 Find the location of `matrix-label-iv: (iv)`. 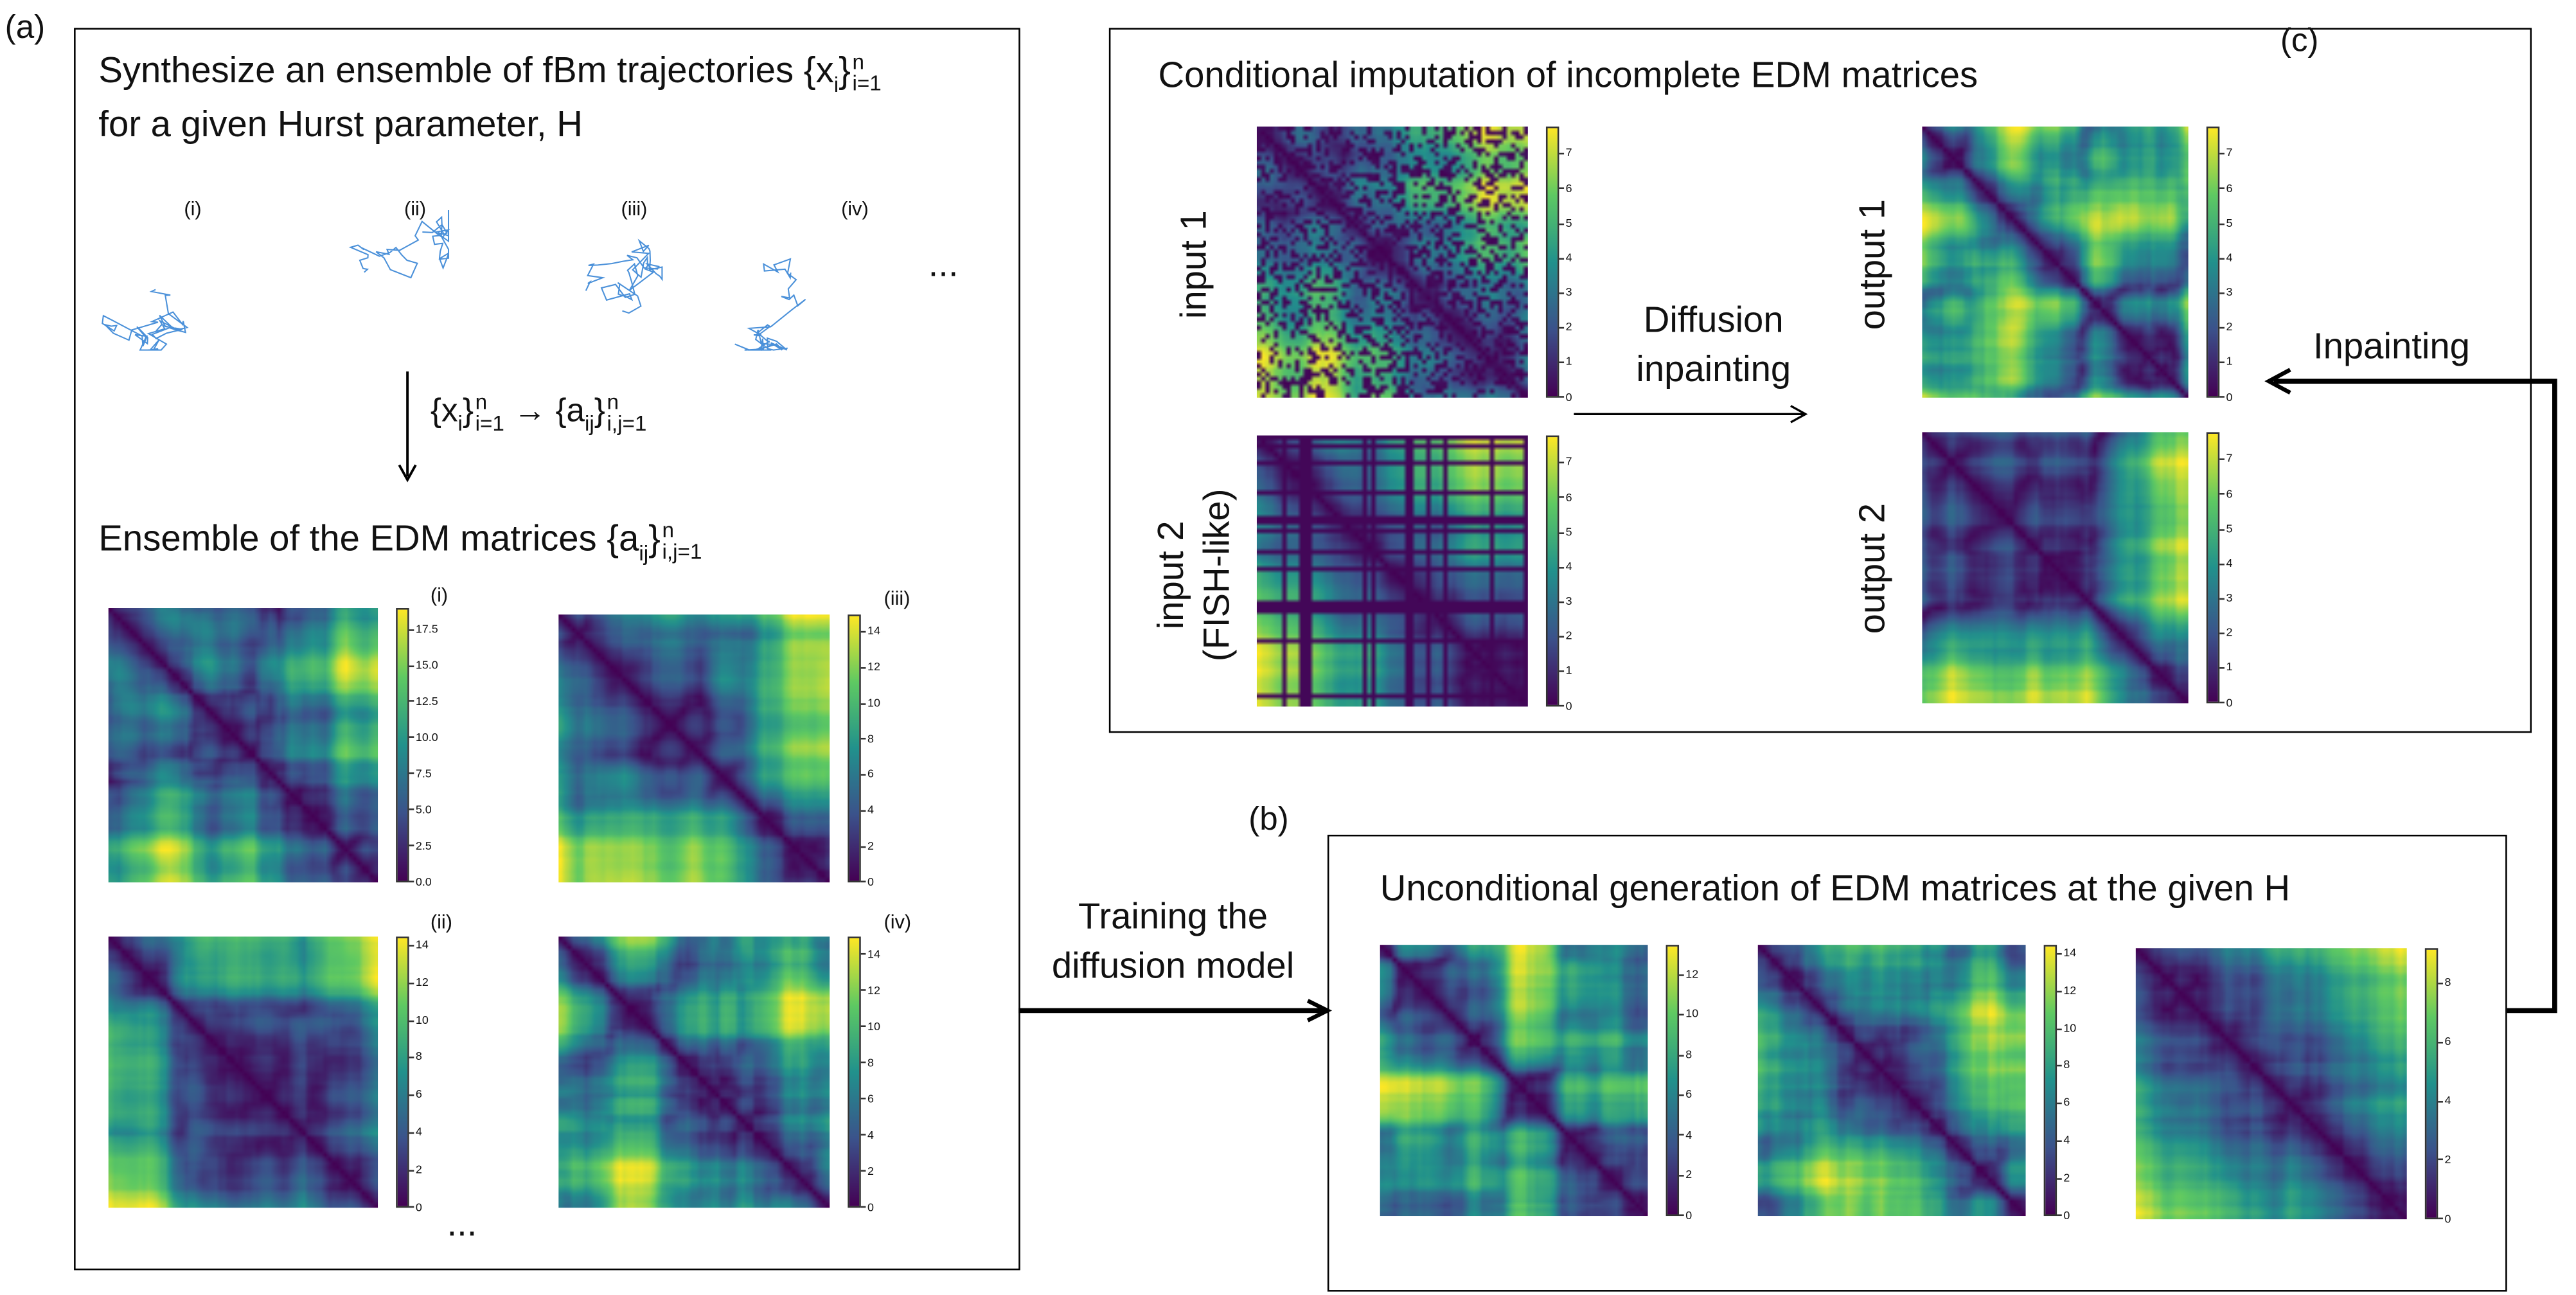

matrix-label-iv: (iv) is located at coordinates (898, 922).